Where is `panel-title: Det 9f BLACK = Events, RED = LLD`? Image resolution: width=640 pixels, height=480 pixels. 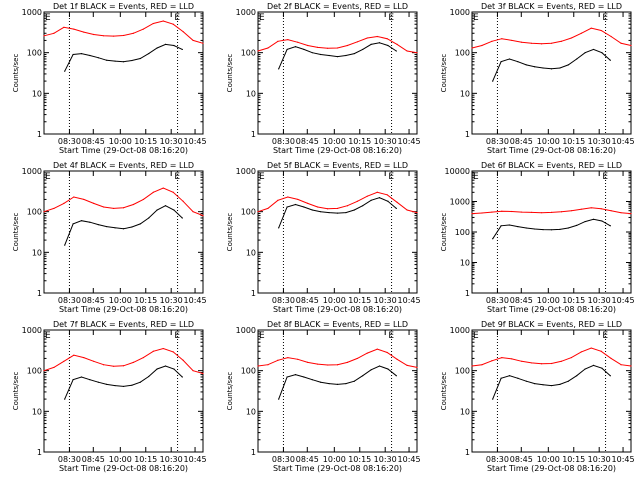
panel-title: Det 9f BLACK = Events, RED = LLD is located at coordinates (551, 324).